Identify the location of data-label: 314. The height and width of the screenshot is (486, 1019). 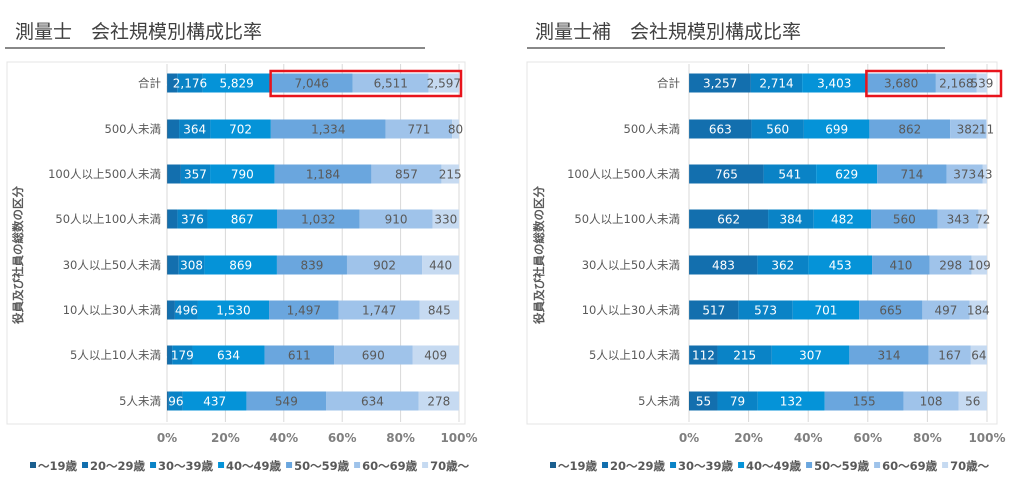
(889, 356).